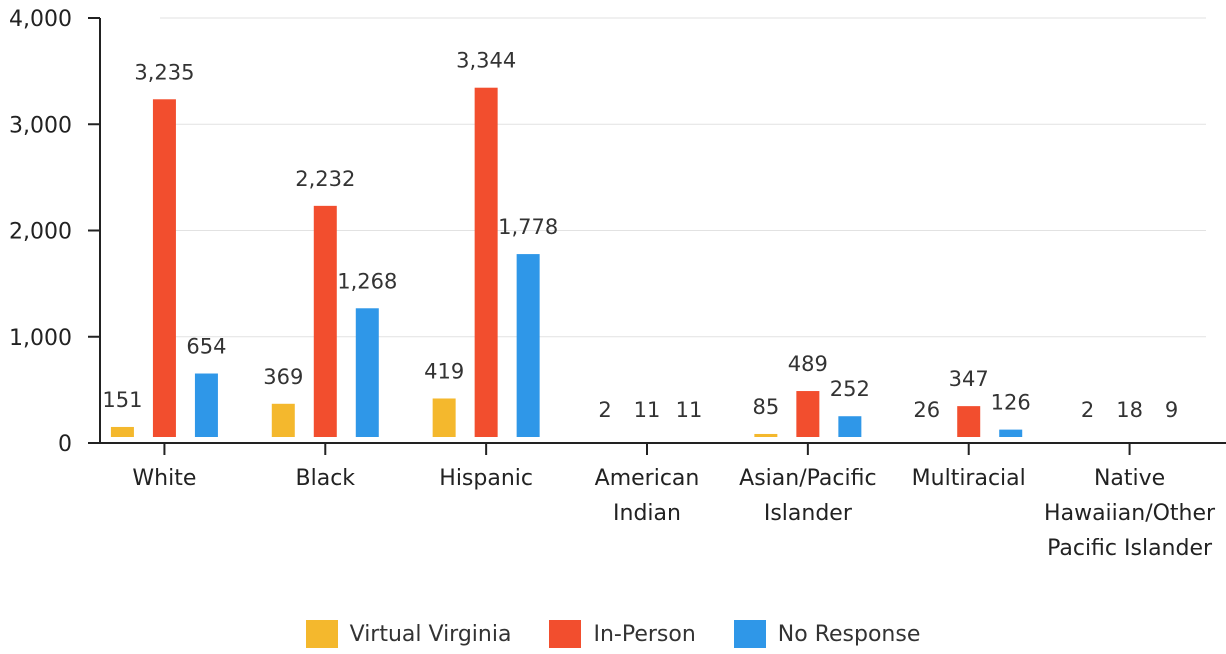 This screenshot has height=654, width=1226. What do you see at coordinates (164, 478) in the screenshot?
I see `x-tick-label: White` at bounding box center [164, 478].